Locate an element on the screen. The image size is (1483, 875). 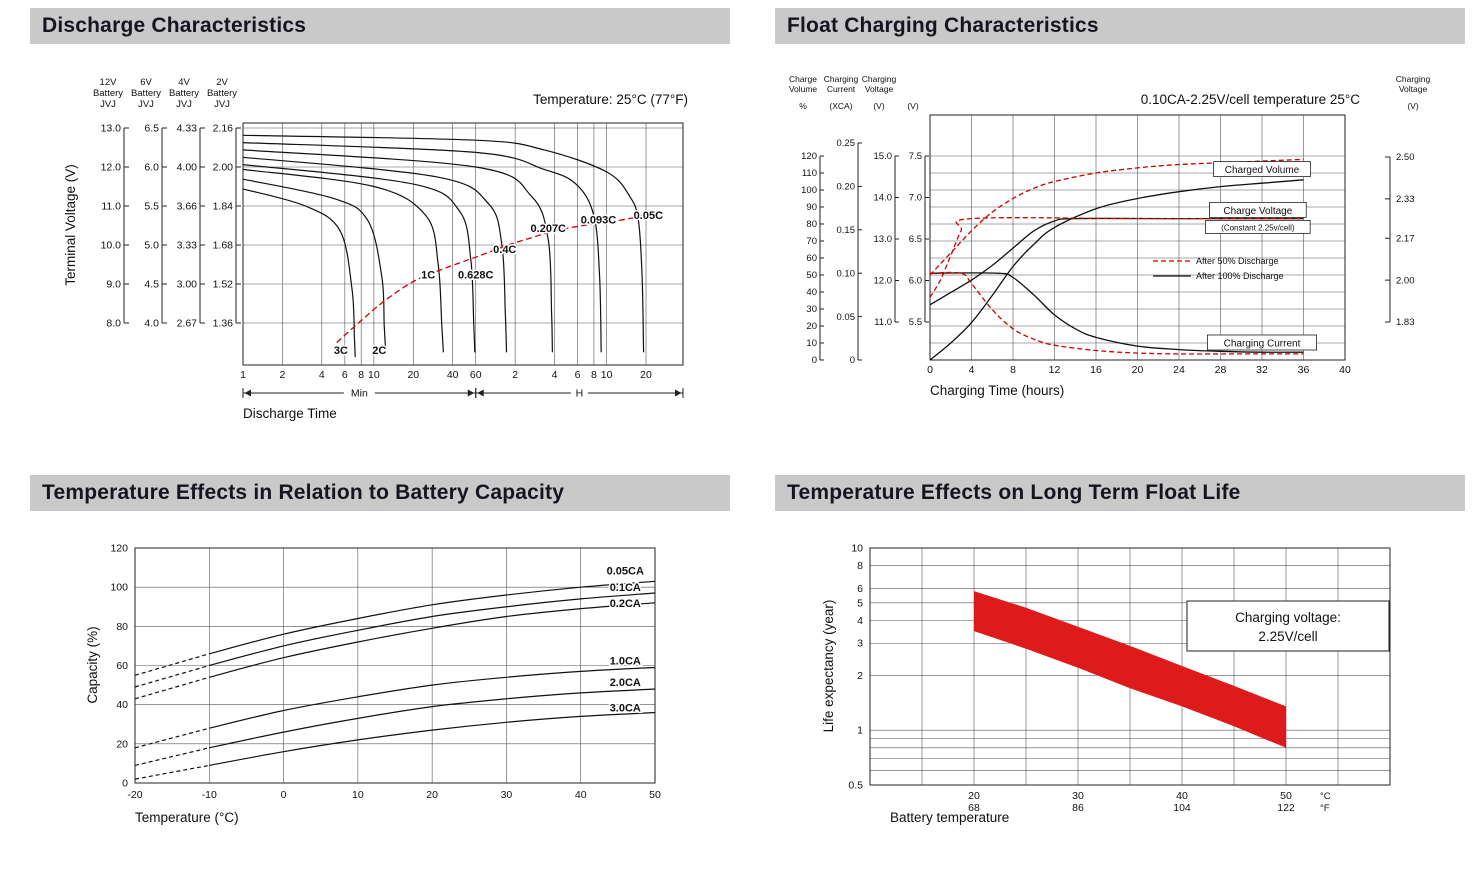
curve-label-3.0CA: 3.0CA is located at coordinates (625, 709).